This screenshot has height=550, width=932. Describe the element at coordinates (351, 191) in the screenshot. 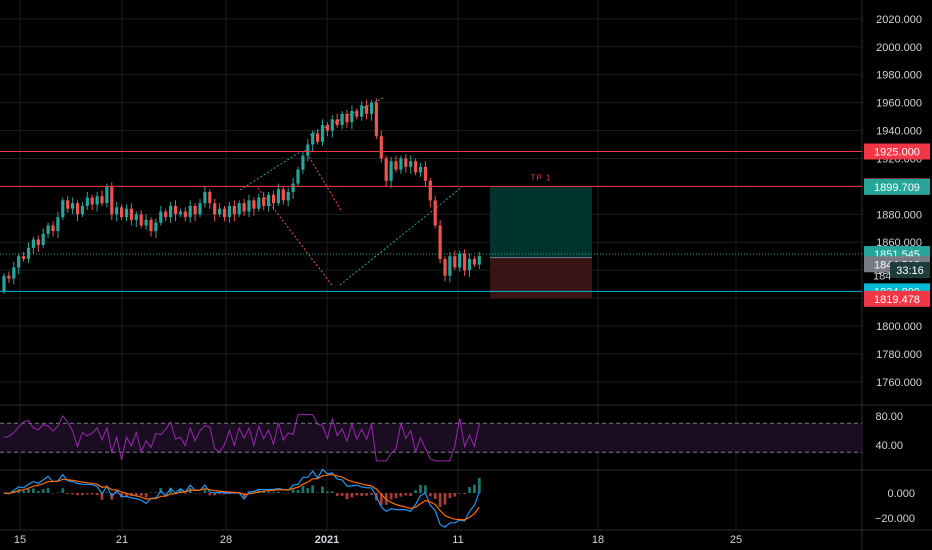

I see `trend-lines` at that location.